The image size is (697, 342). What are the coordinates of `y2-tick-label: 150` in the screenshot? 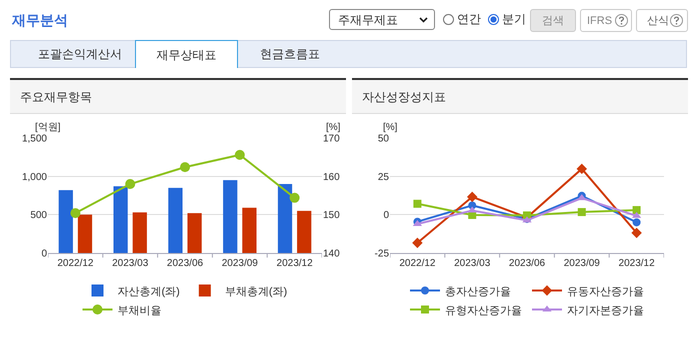 It's located at (331, 216).